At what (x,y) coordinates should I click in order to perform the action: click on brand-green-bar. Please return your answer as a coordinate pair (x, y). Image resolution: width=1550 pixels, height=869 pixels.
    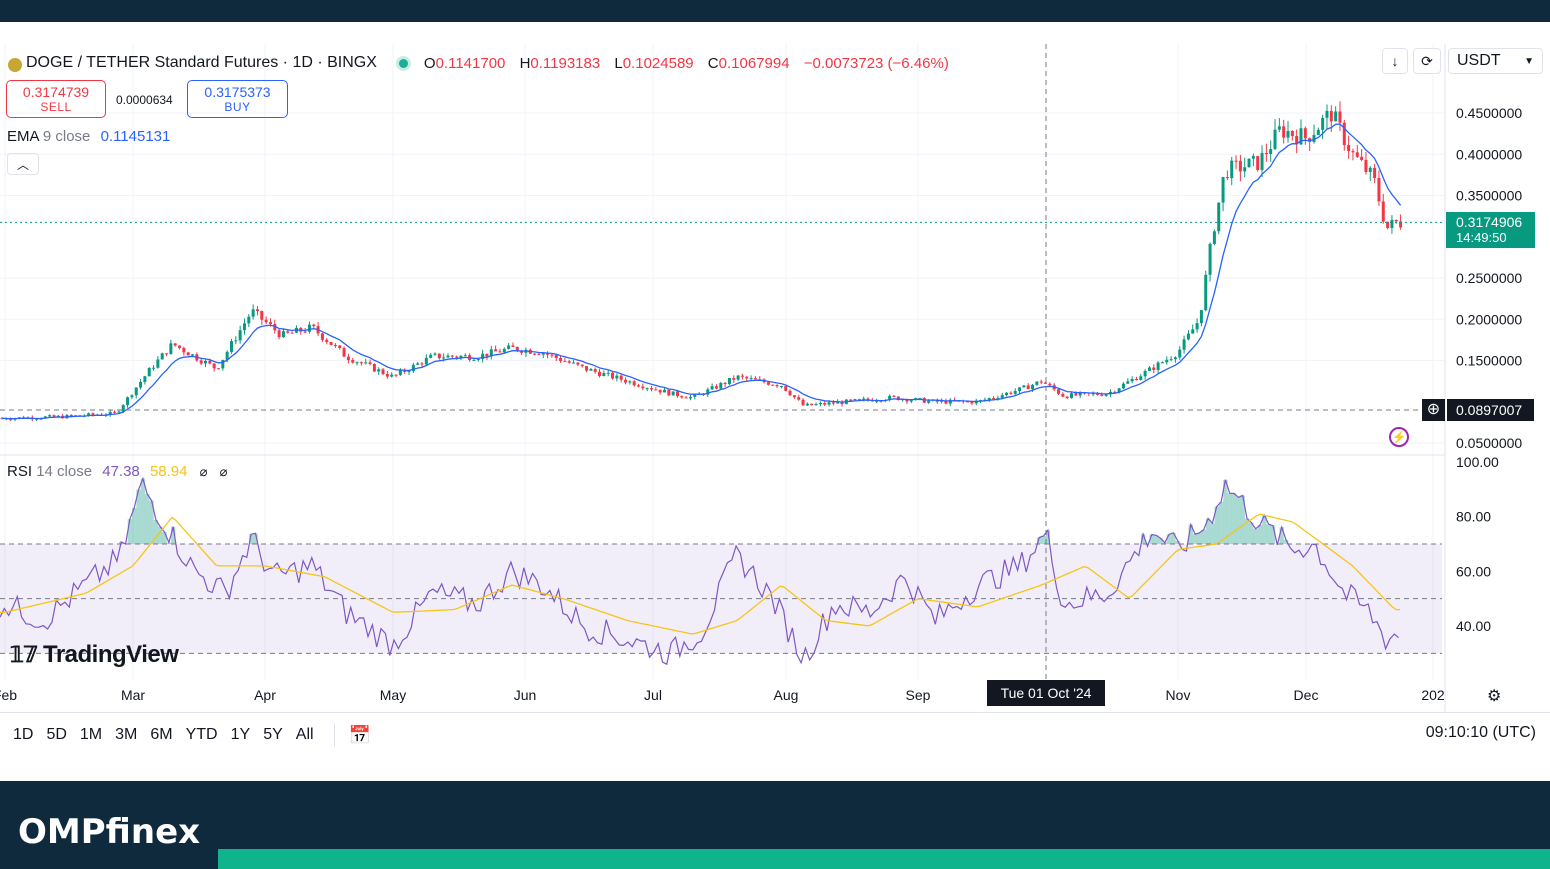
    Looking at the image, I should click on (884, 859).